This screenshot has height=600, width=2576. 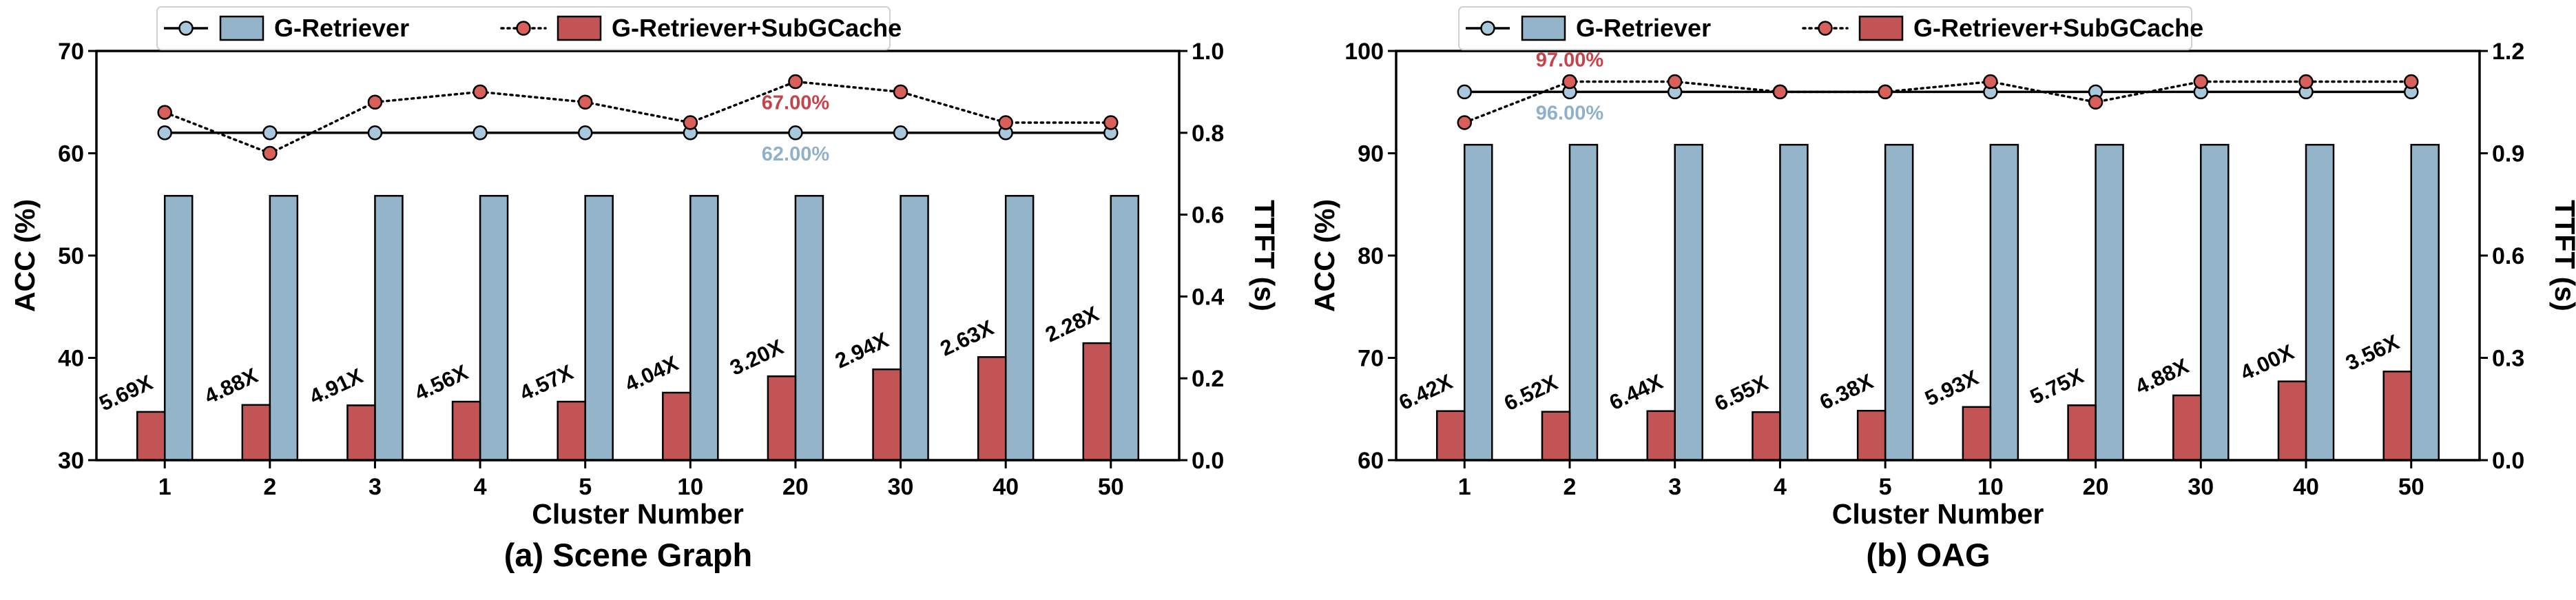 I want to click on speedup-label: 4.88X, so click(x=231, y=385).